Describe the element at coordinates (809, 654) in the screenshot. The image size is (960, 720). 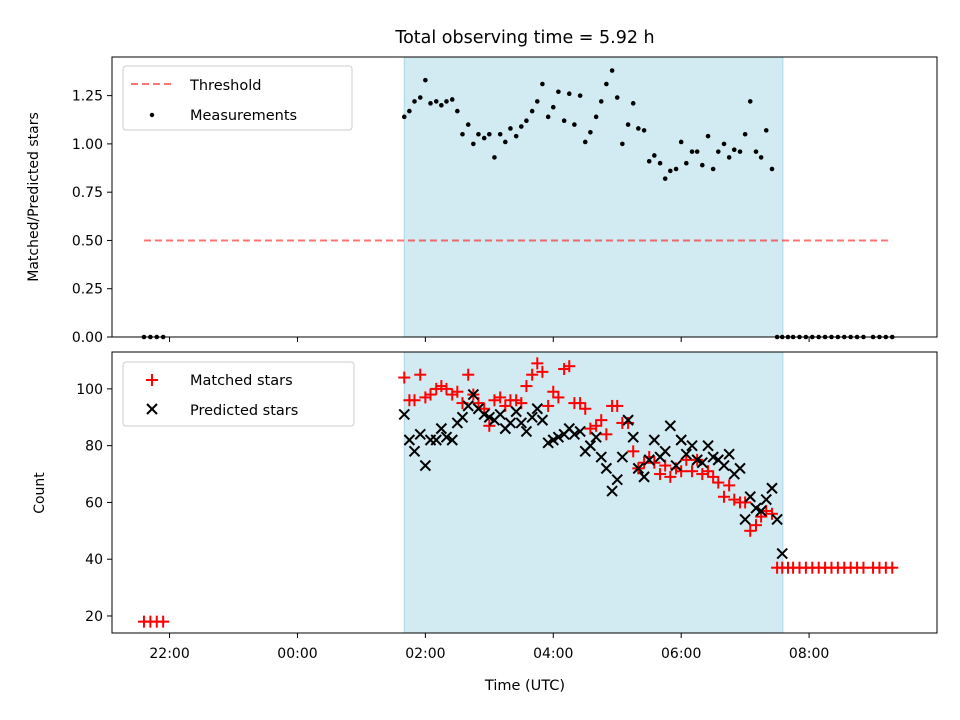
I see `x-tick-label: 08:00` at that location.